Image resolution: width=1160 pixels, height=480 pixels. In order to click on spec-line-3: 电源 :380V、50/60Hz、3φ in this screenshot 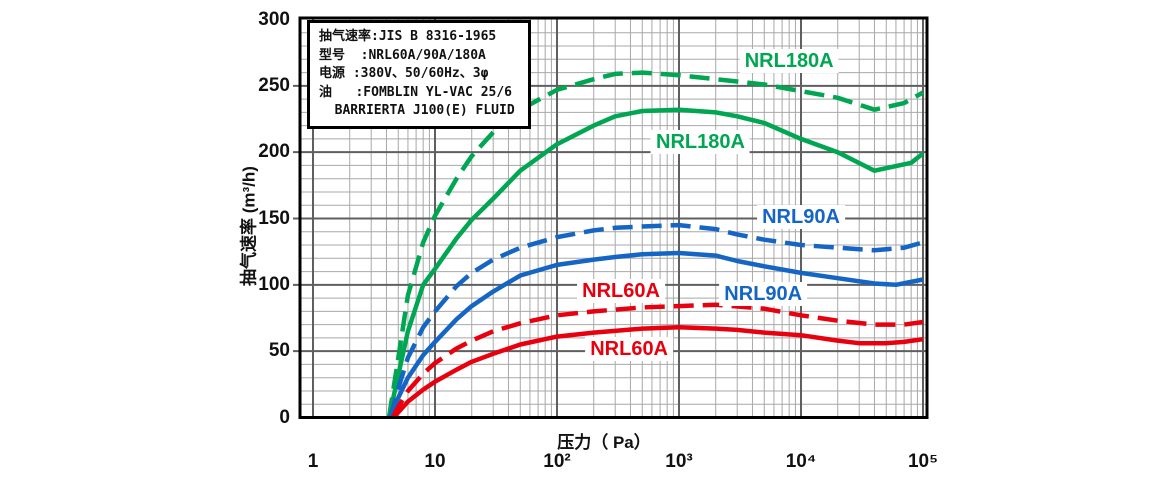, I will do `click(404, 73)`.